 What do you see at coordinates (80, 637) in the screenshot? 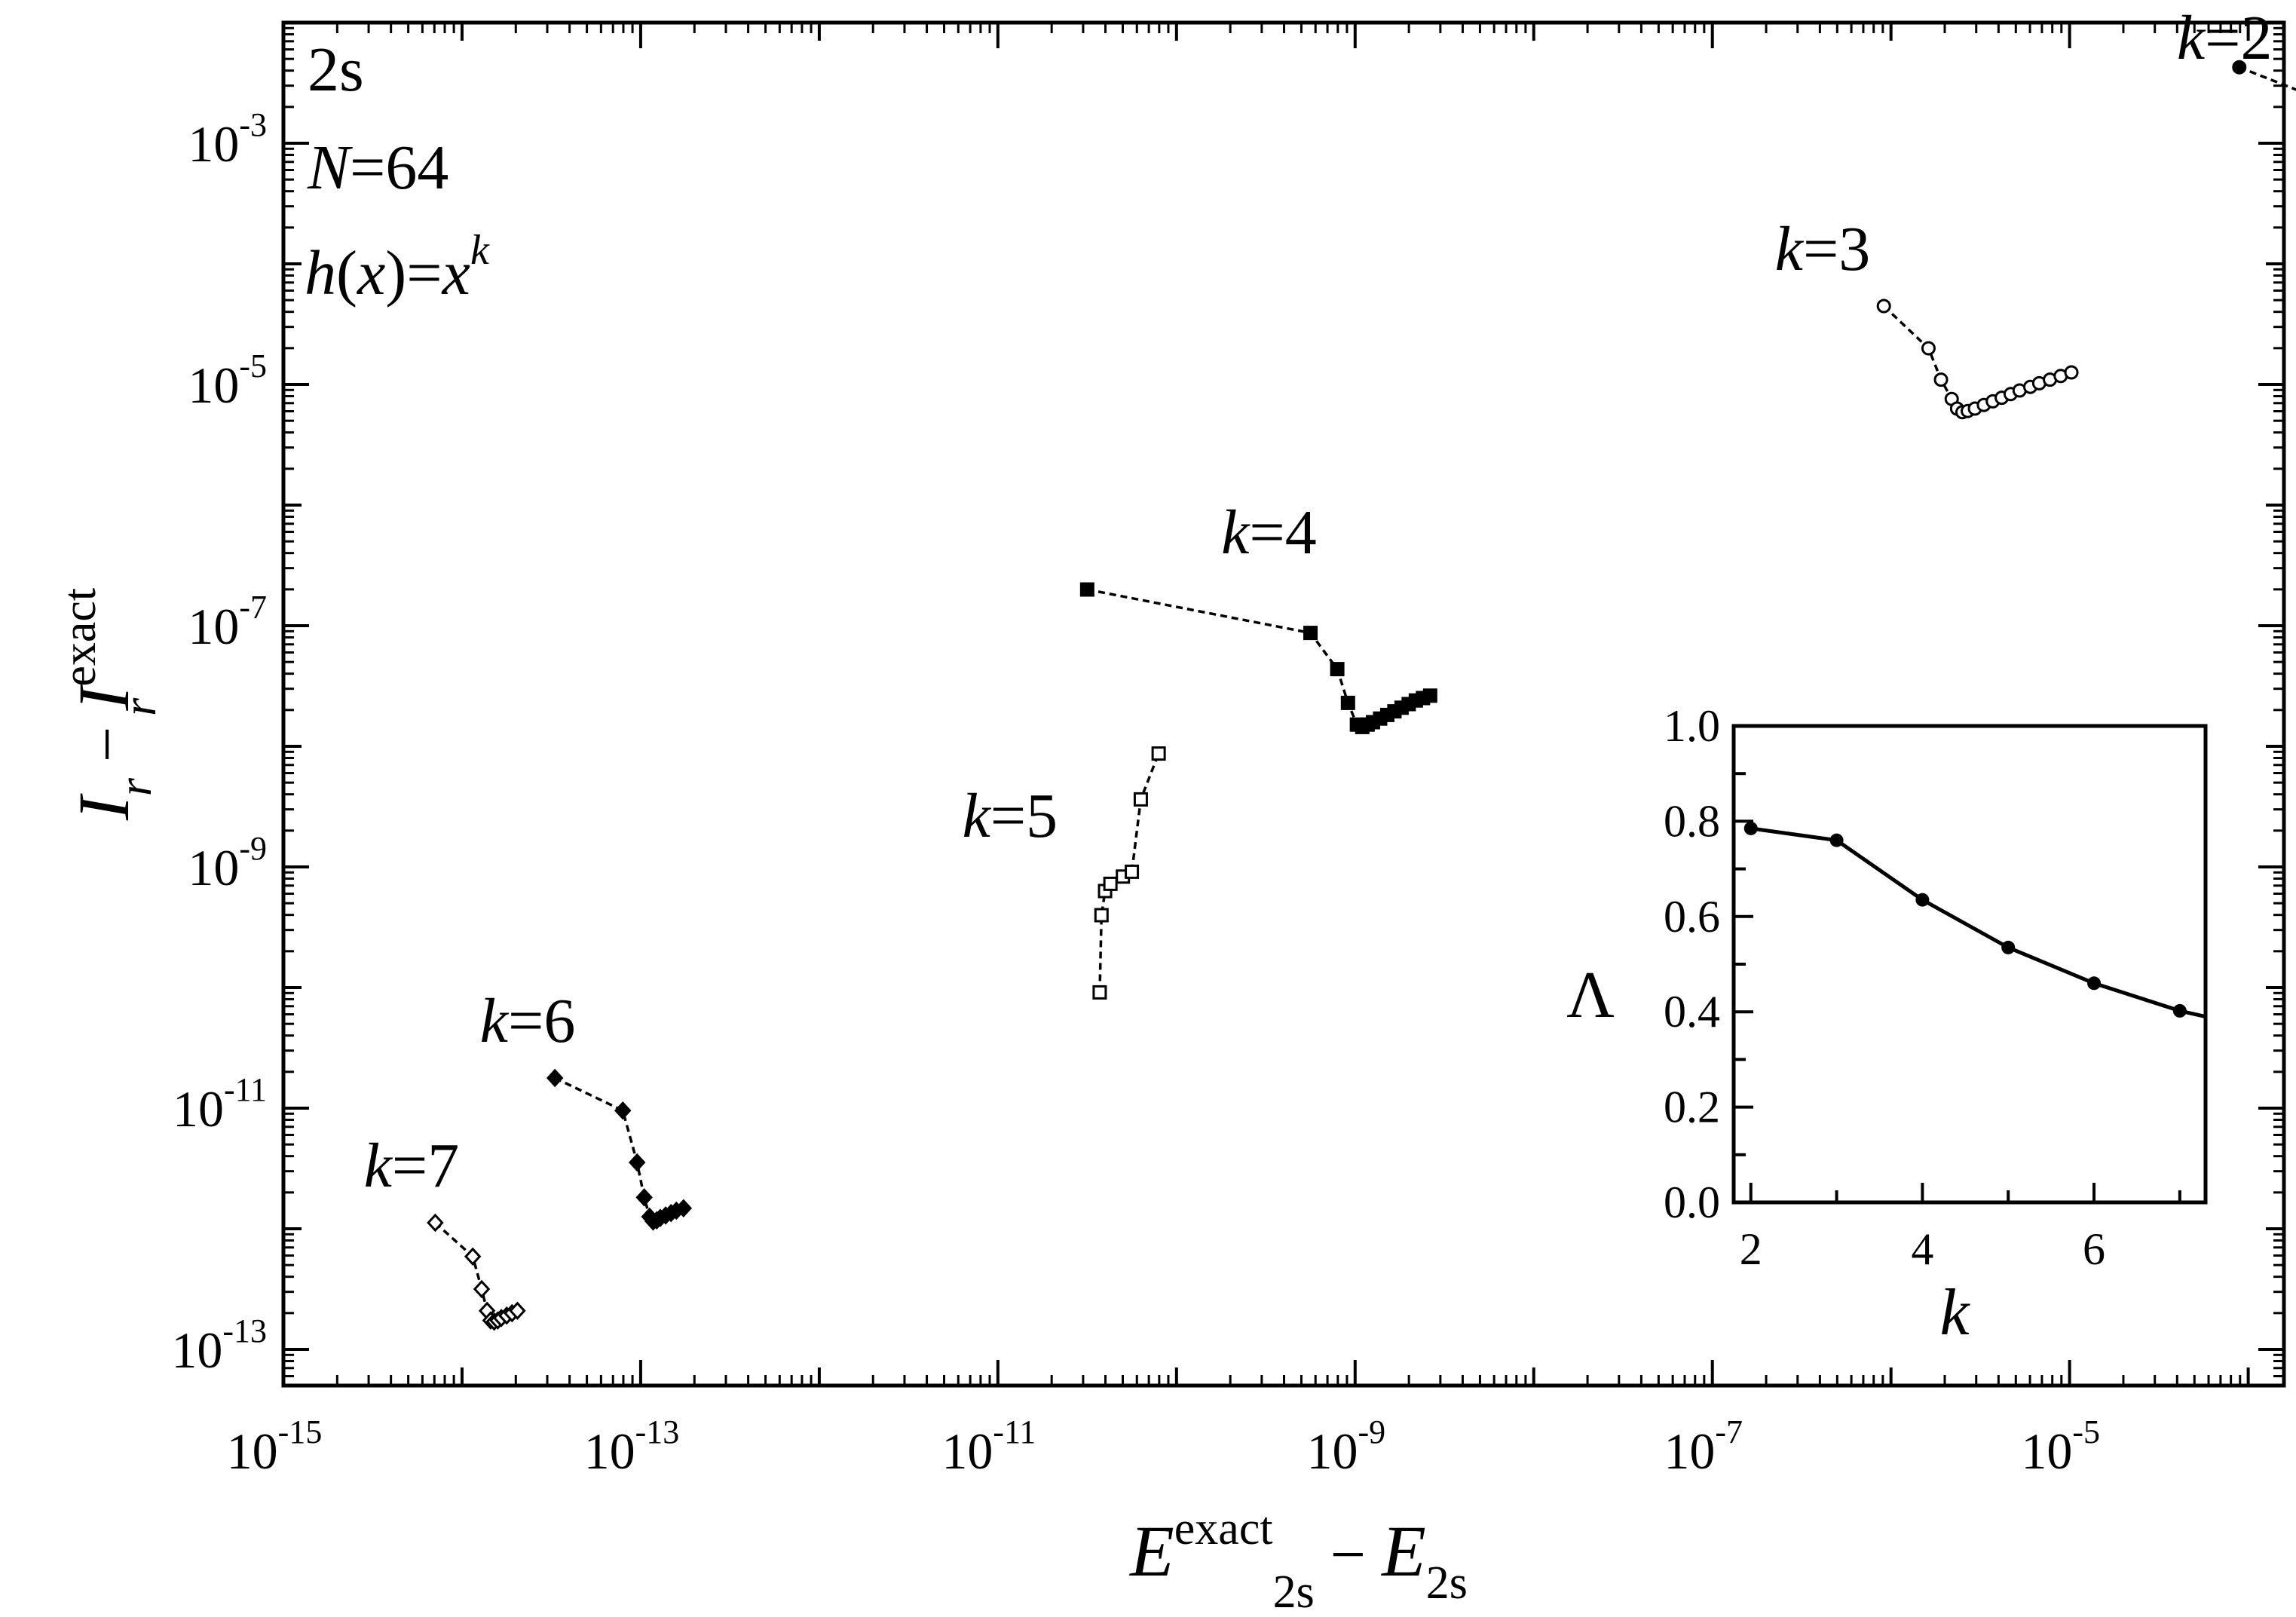
I see `y-axis-title-rest-sup: exact` at bounding box center [80, 637].